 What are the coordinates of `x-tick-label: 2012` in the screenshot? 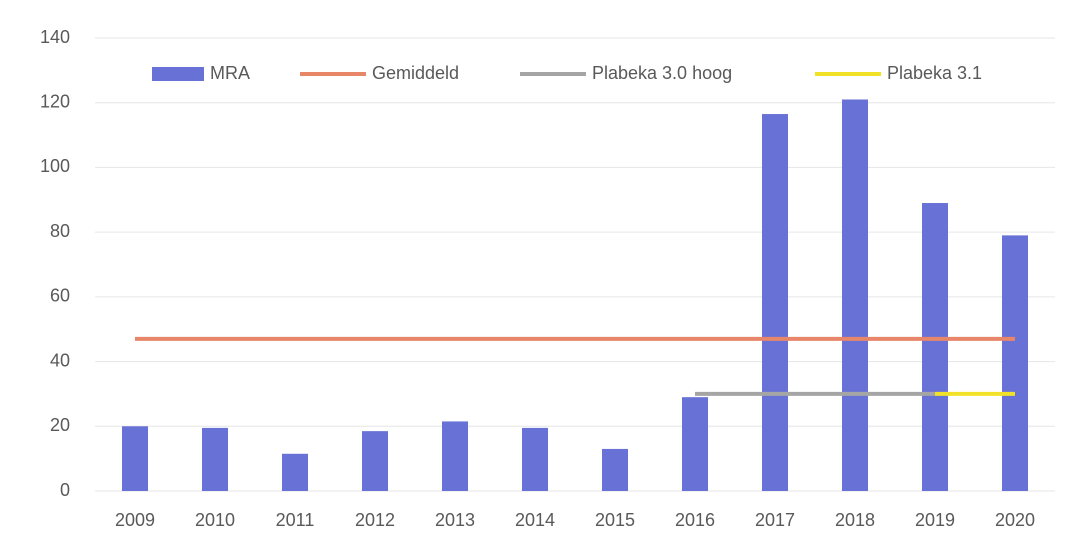 It's located at (375, 520).